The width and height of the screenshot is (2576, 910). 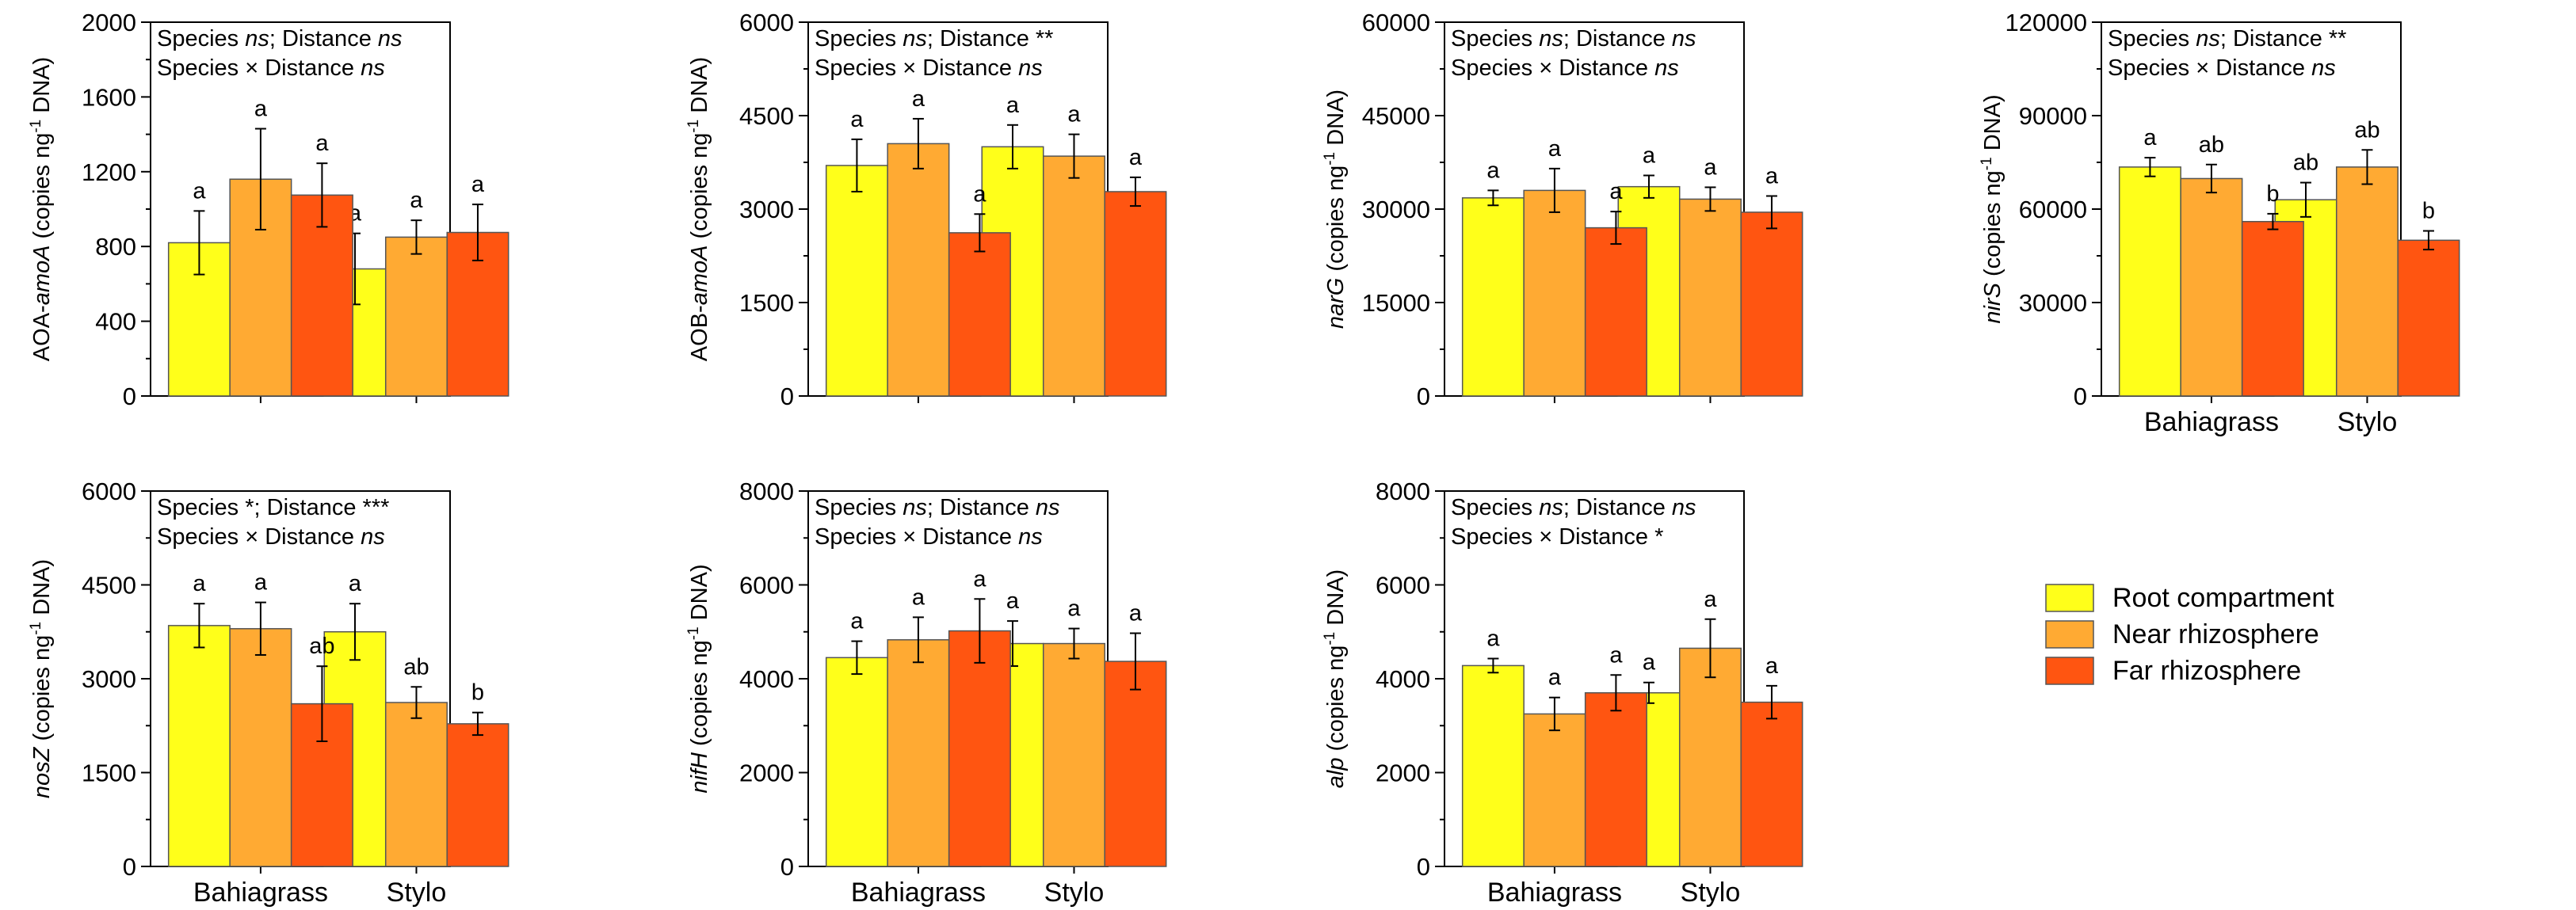 I want to click on y-tick-label: 8000, so click(x=1403, y=491).